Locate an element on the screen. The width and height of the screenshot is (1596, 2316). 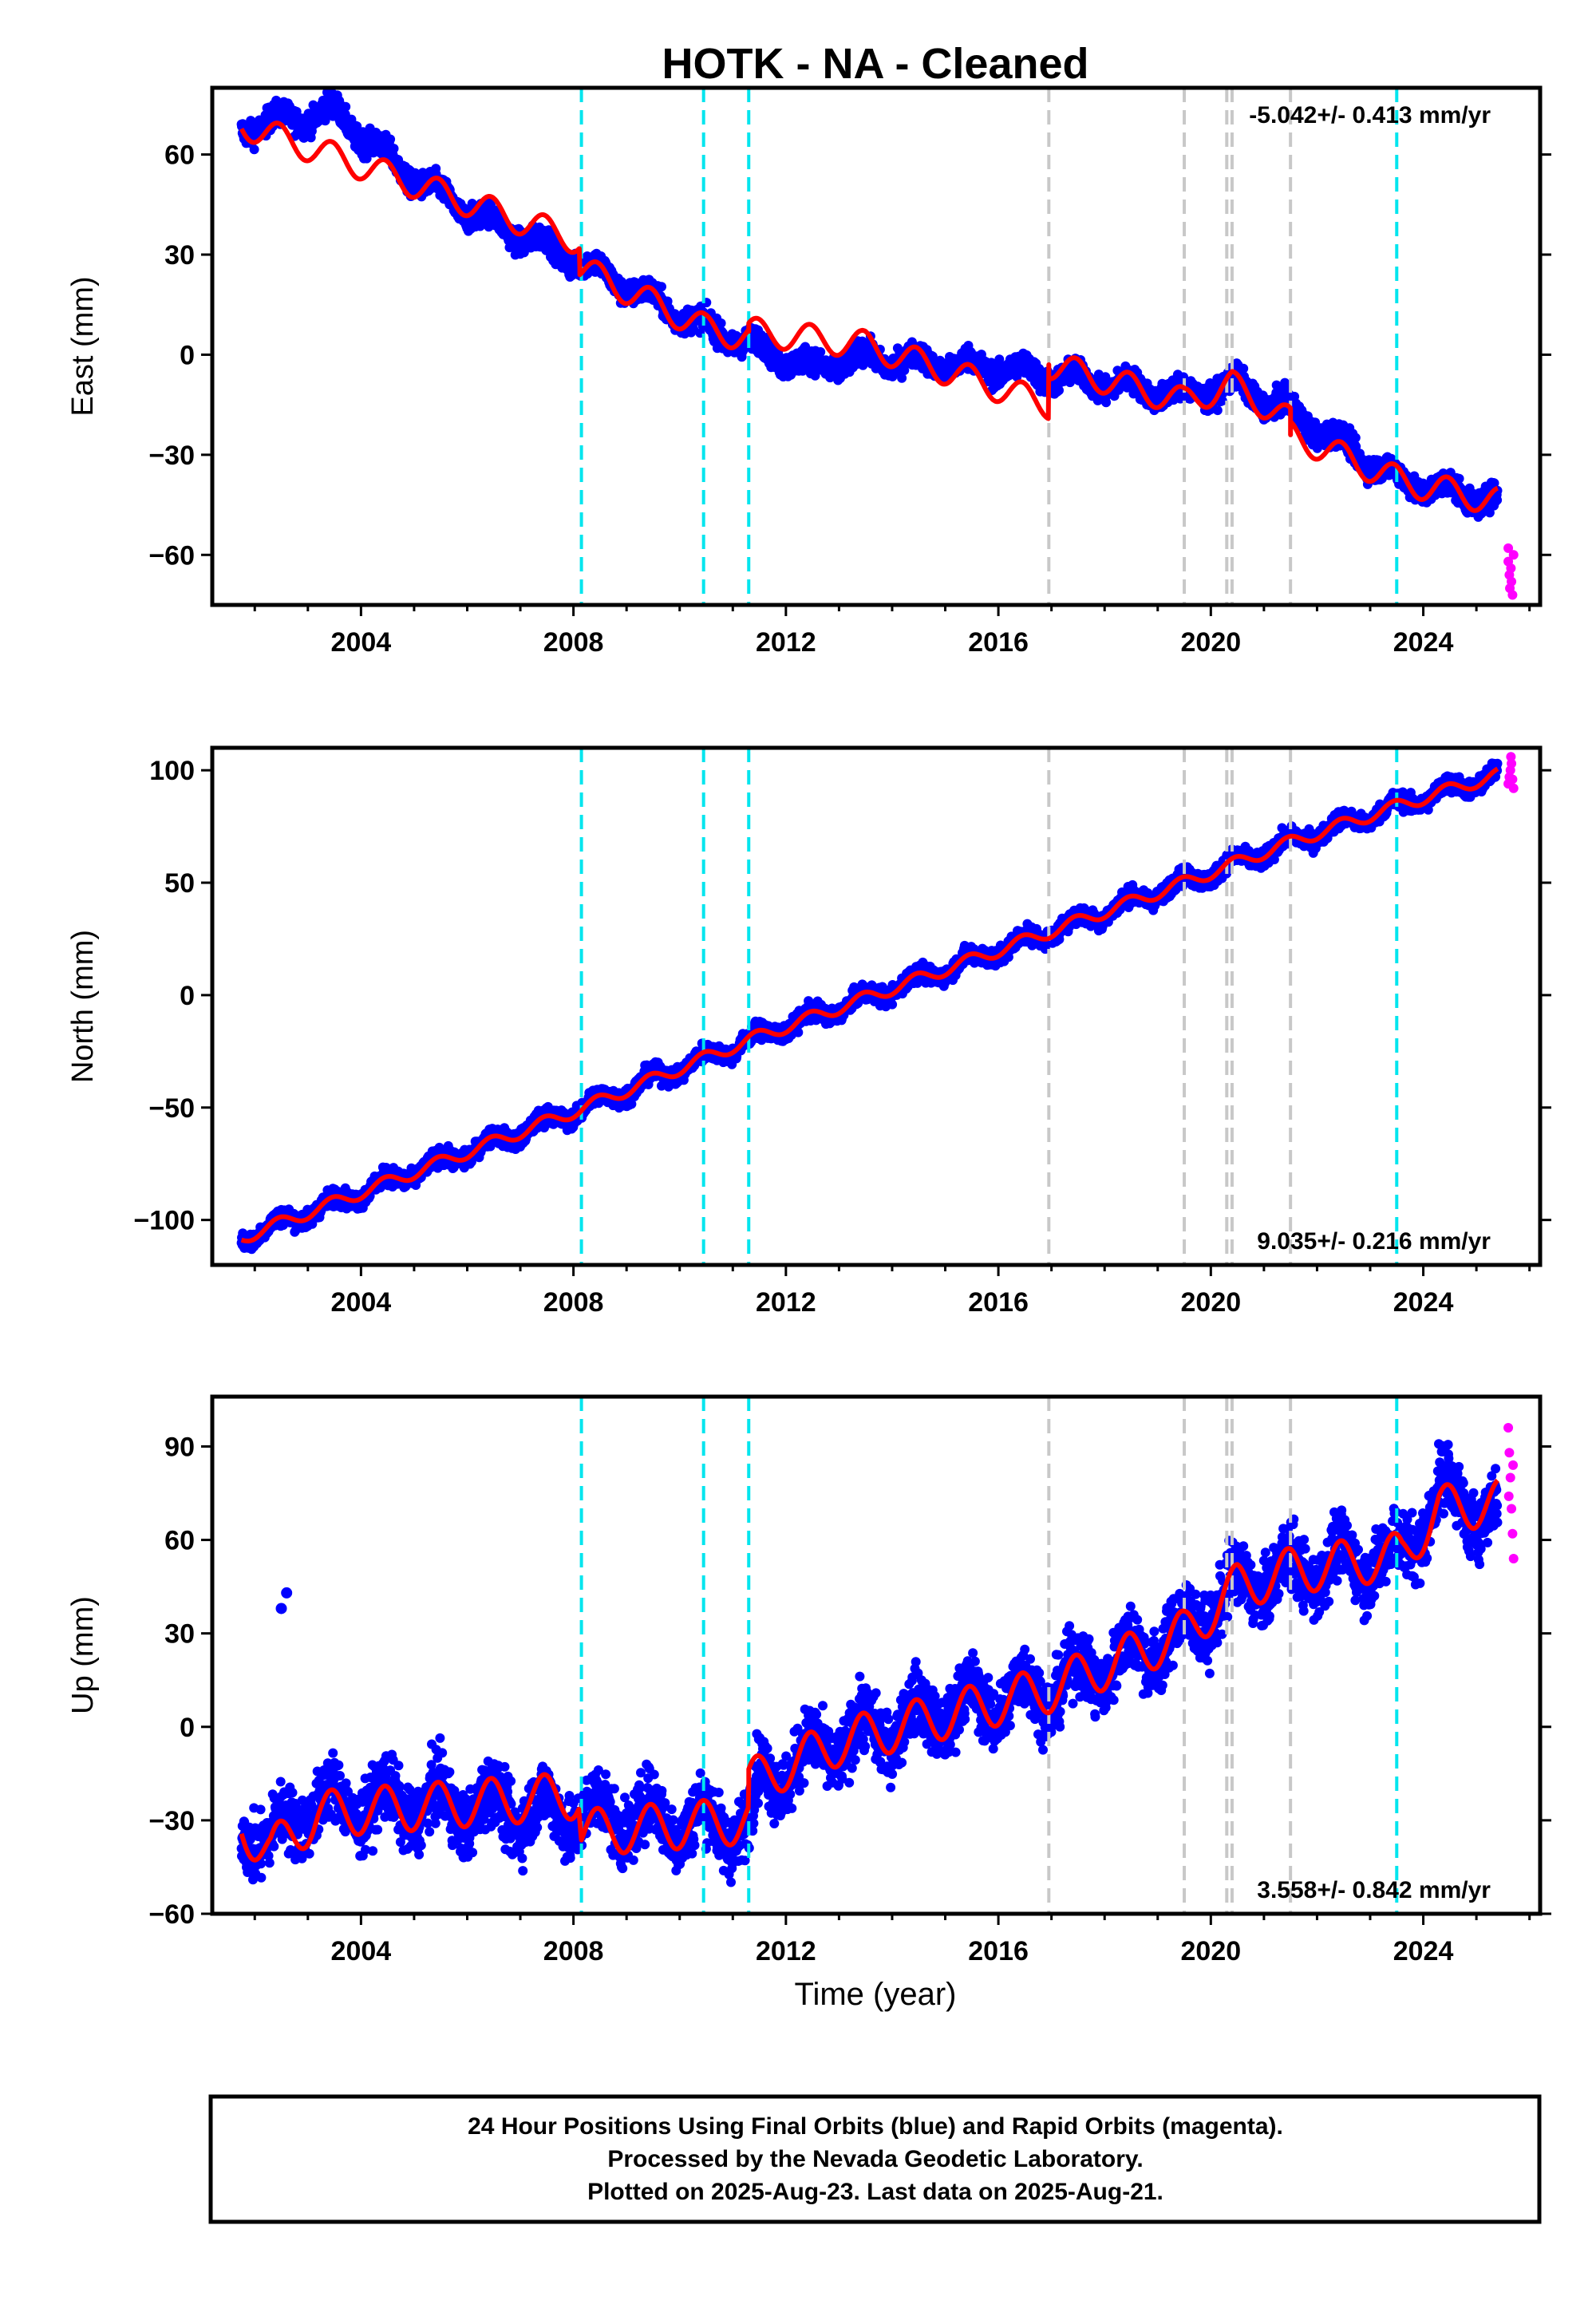
y-tick-label: −60 is located at coordinates (171, 555).